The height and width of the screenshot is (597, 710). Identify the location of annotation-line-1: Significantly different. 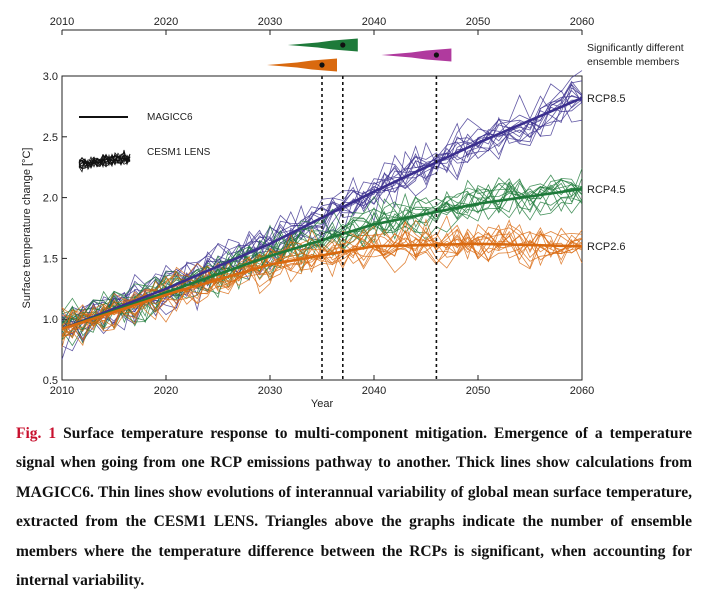
(635, 48).